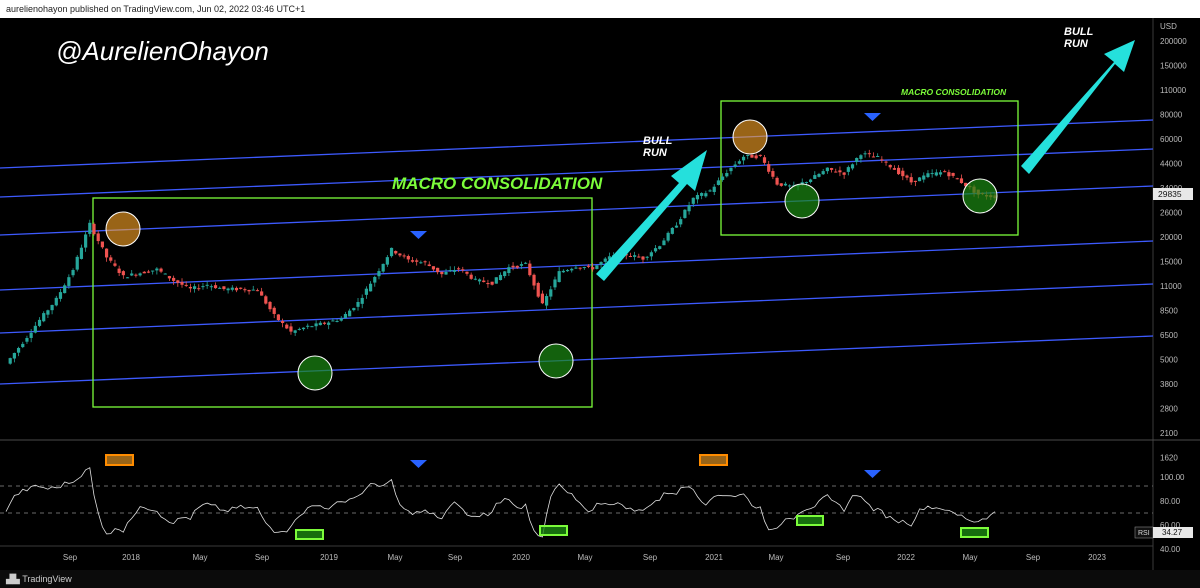 The width and height of the screenshot is (1200, 588). Describe the element at coordinates (1169, 360) in the screenshot. I see `price-tick-label: 5000` at that location.